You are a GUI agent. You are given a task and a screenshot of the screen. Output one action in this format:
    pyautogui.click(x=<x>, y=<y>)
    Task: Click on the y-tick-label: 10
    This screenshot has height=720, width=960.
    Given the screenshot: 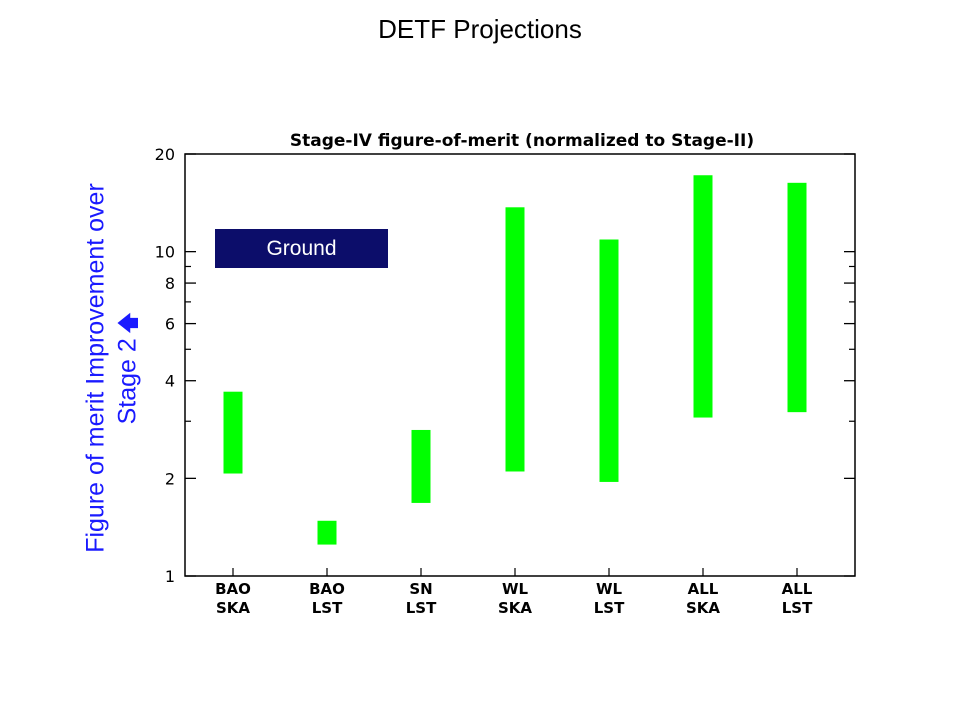 What is the action you would take?
    pyautogui.click(x=165, y=252)
    